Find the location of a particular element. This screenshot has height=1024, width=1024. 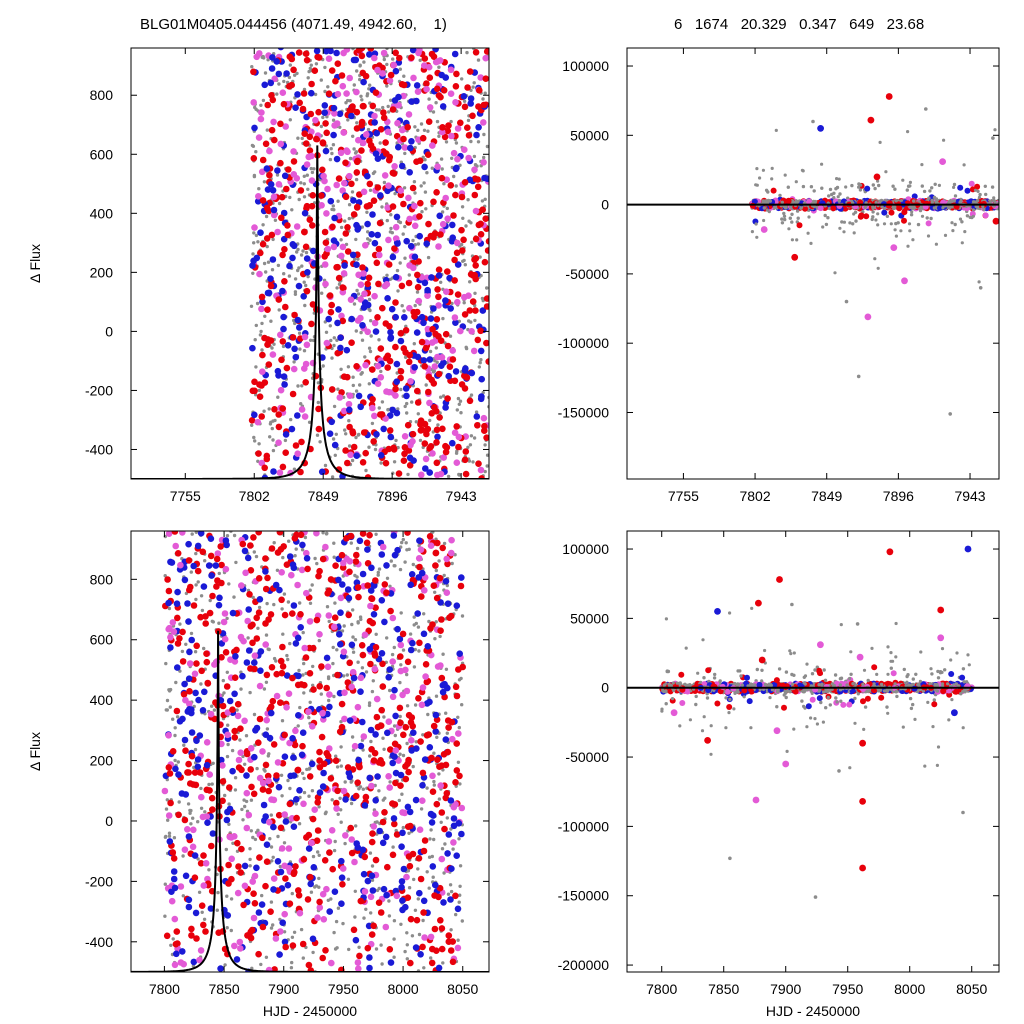

x-tick-label: 7943 is located at coordinates (969, 496).